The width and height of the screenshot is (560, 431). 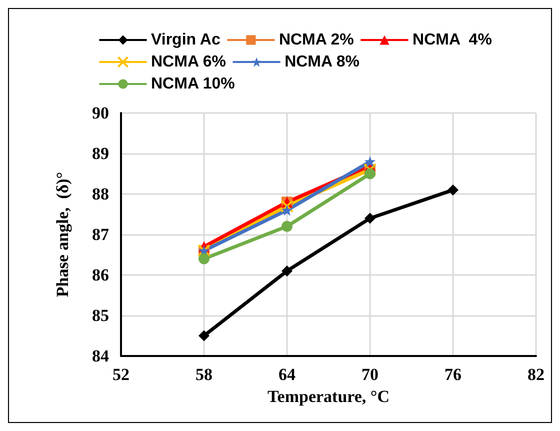 What do you see at coordinates (536, 374) in the screenshot?
I see `x-tick-label: 82` at bounding box center [536, 374].